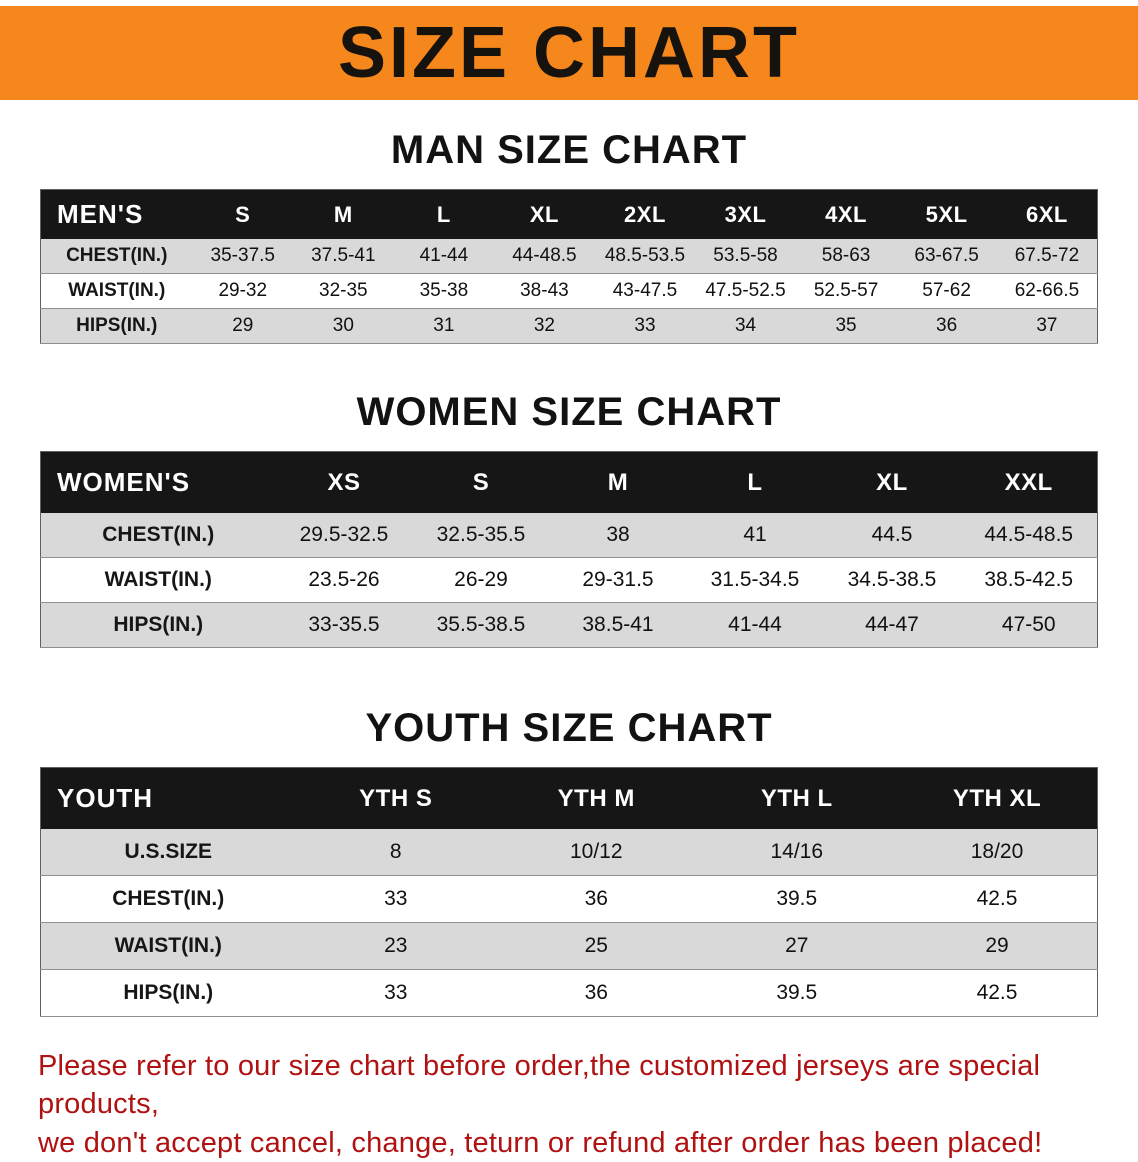 This screenshot has width=1138, height=1162. Describe the element at coordinates (544, 326) in the screenshot. I see `size-value-cell: 32` at that location.